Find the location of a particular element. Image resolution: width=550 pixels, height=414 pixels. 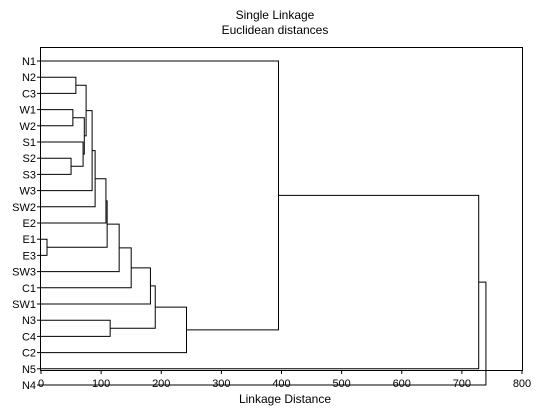

link-m15 is located at coordinates (96, 286).